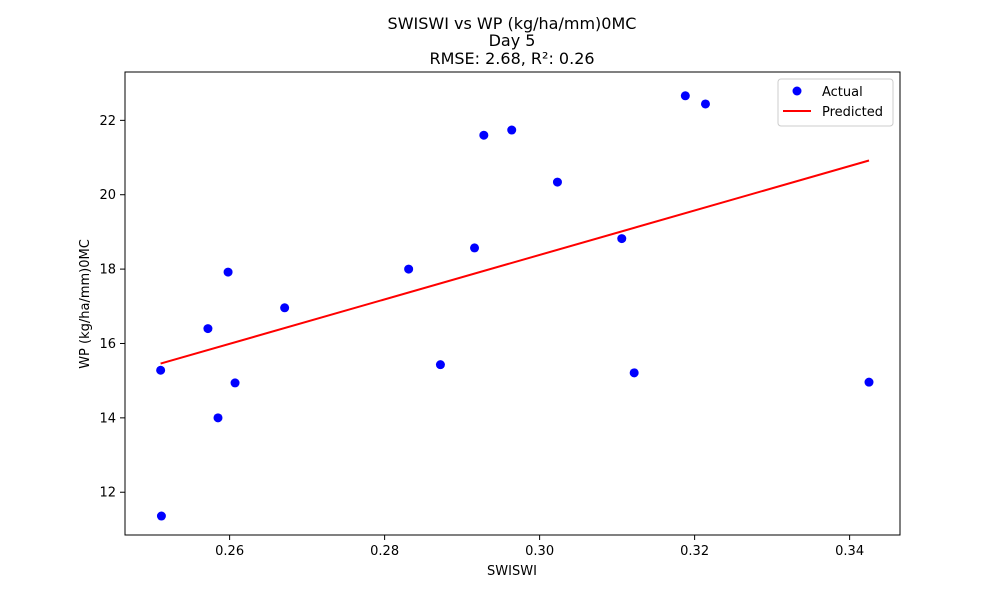 The width and height of the screenshot is (1000, 600). Describe the element at coordinates (107, 270) in the screenshot. I see `y-tick-label: 18` at that location.